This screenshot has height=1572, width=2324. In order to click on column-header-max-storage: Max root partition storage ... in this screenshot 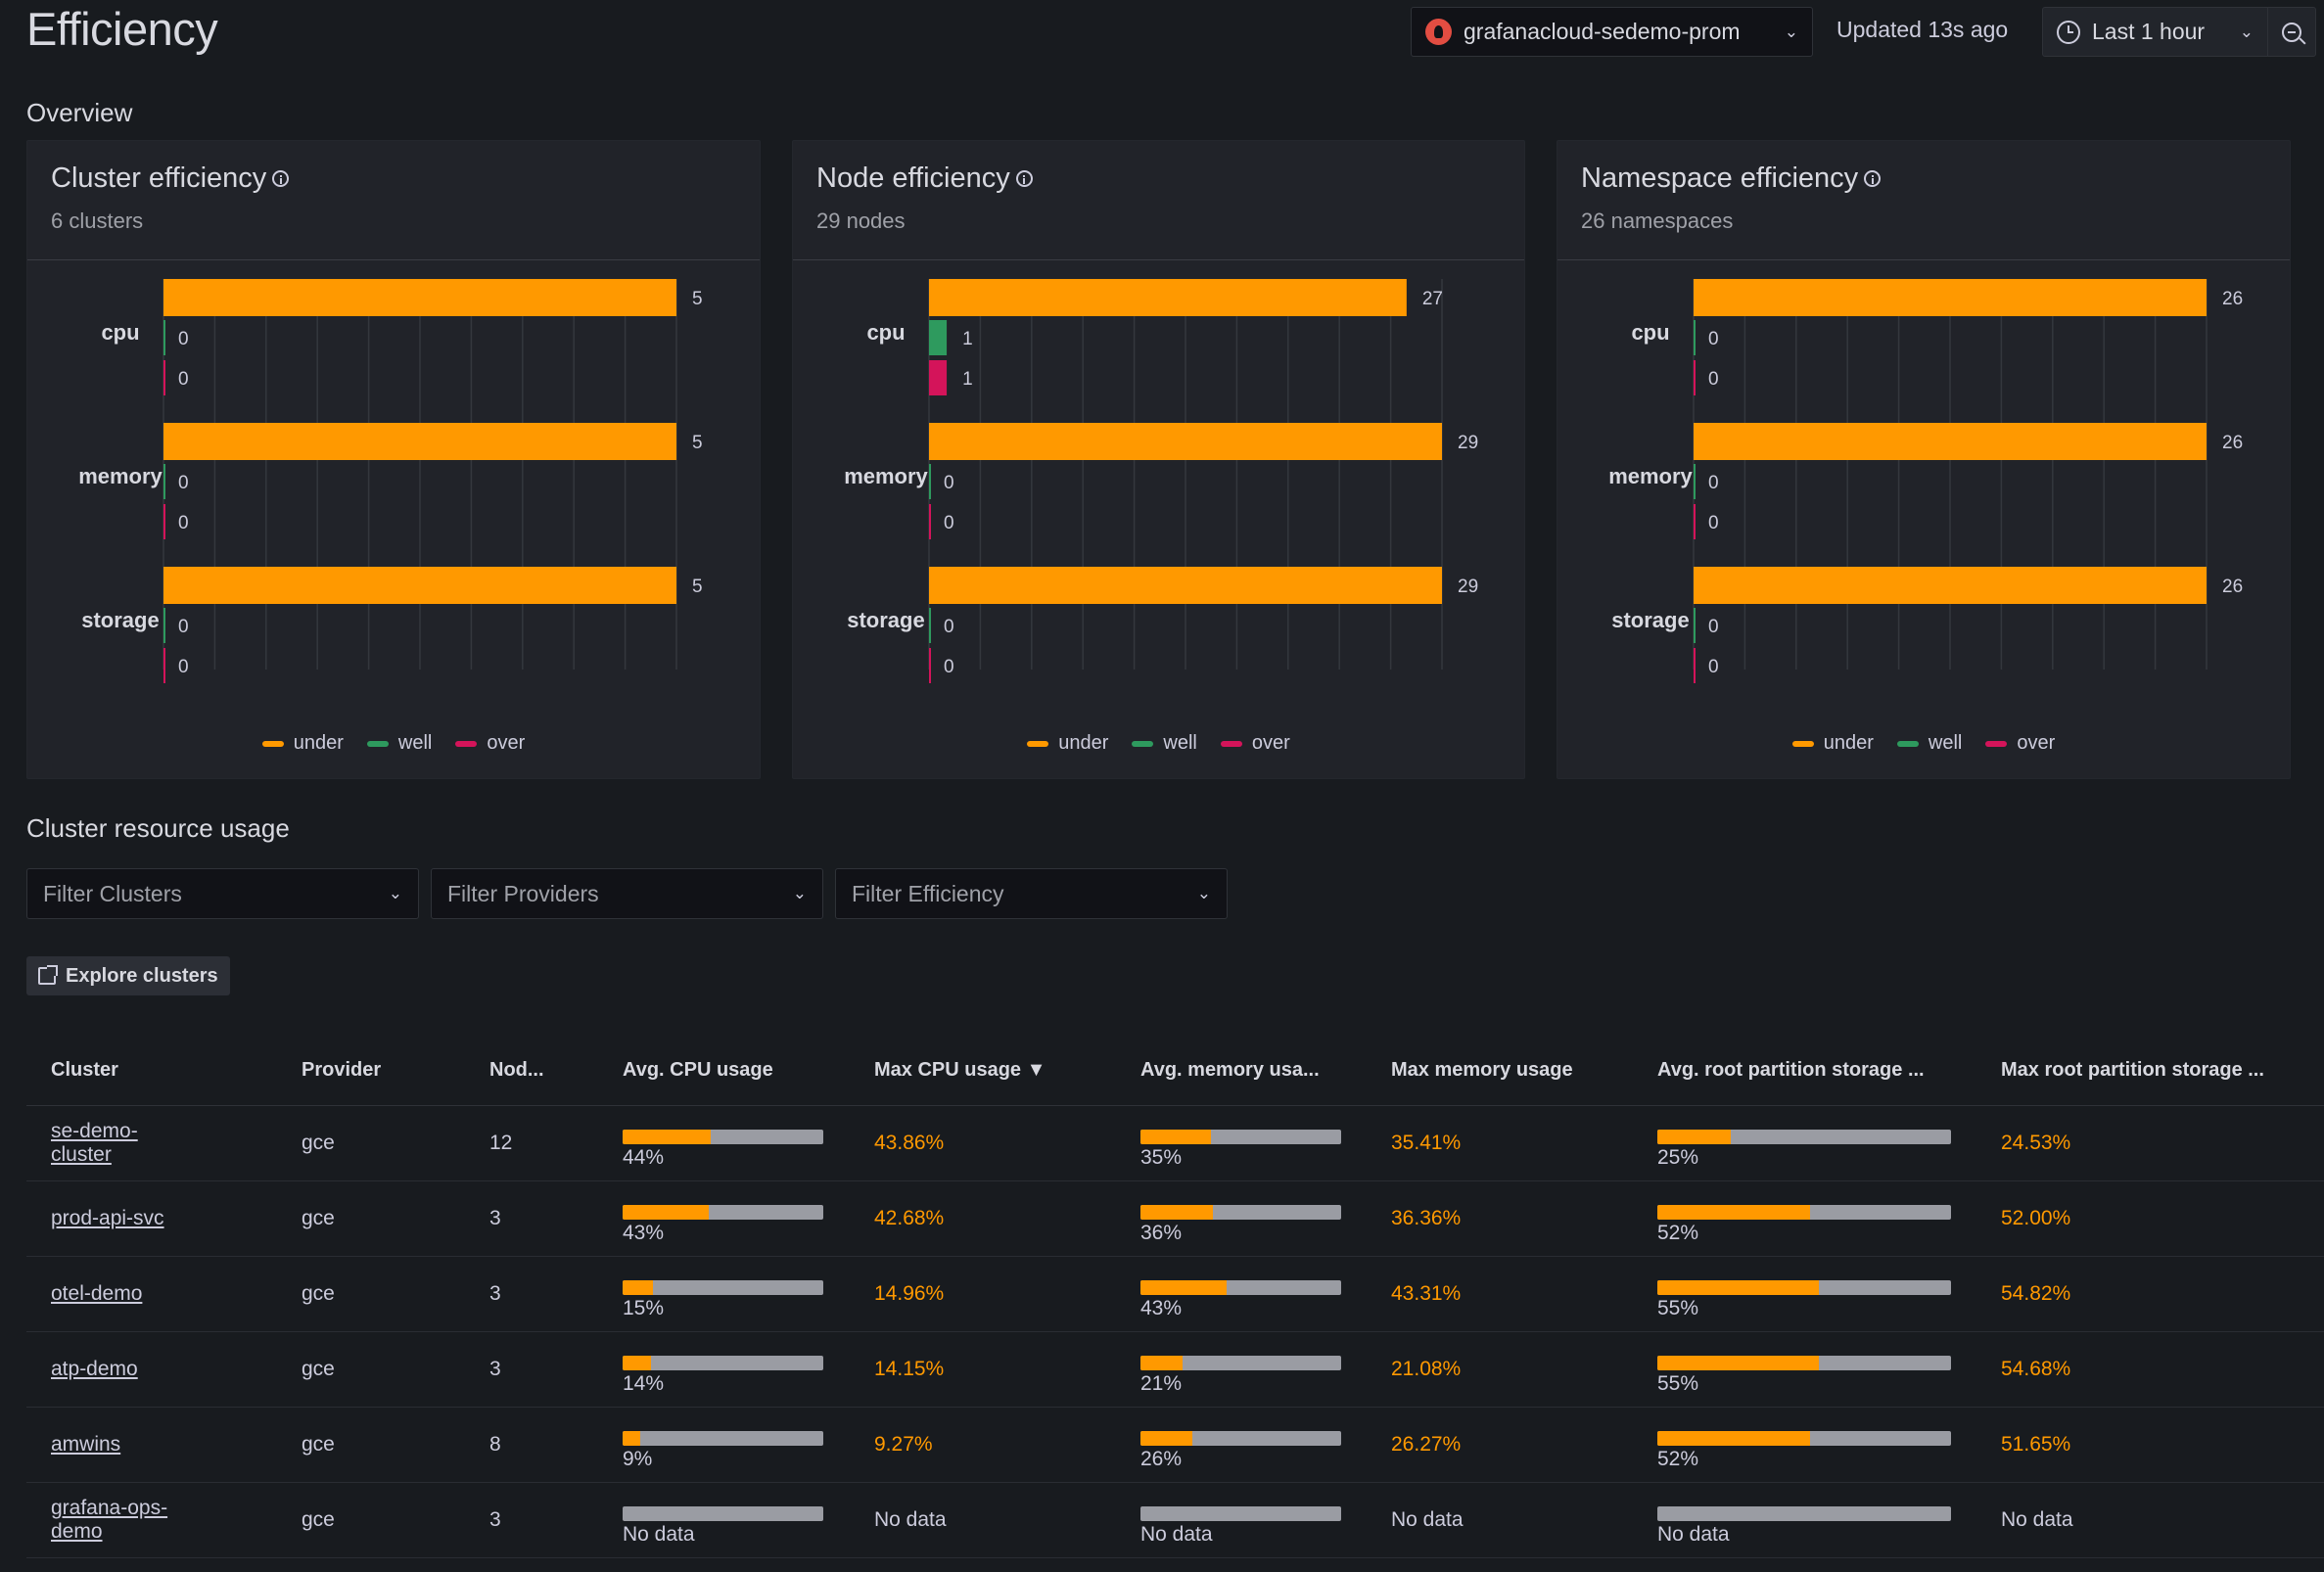, I will do `click(2132, 1069)`.